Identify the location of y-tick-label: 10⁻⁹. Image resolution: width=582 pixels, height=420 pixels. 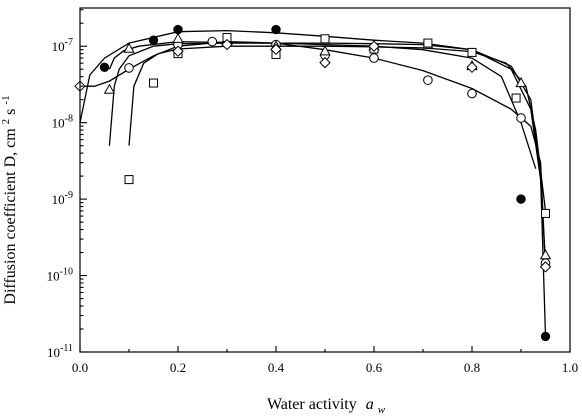
(62, 198).